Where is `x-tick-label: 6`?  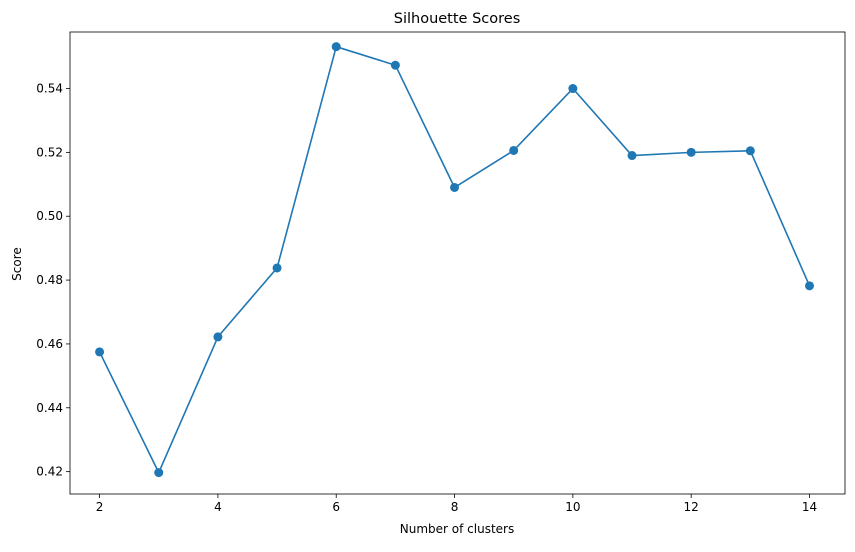 x-tick-label: 6 is located at coordinates (336, 507).